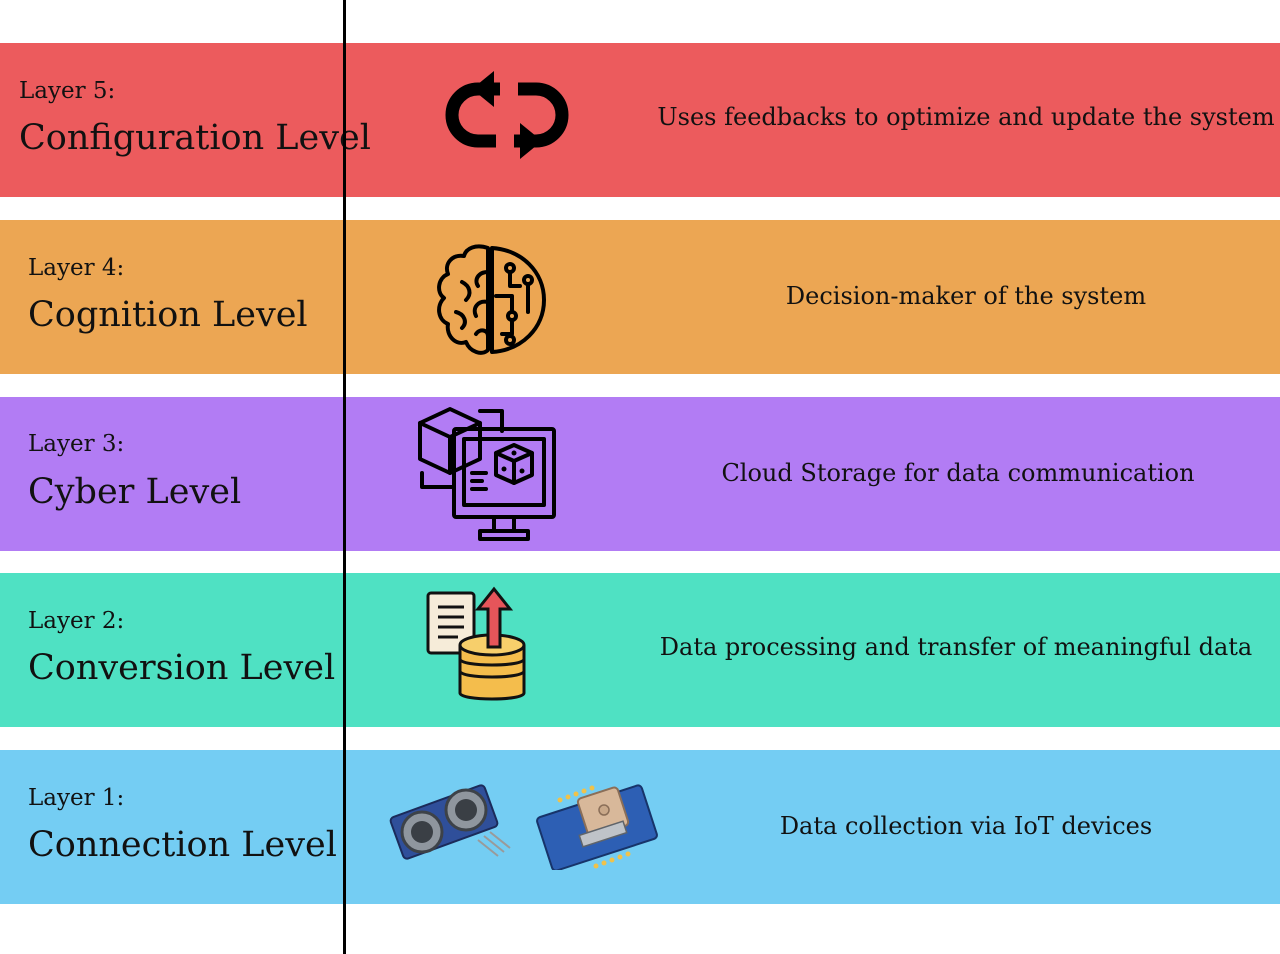 This screenshot has width=1280, height=954. Describe the element at coordinates (76, 268) in the screenshot. I see `layer-4-number: Layer 4:` at that location.